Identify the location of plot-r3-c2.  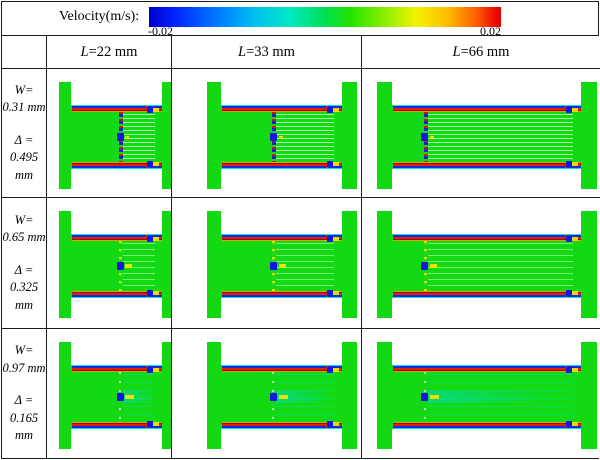
(267, 393).